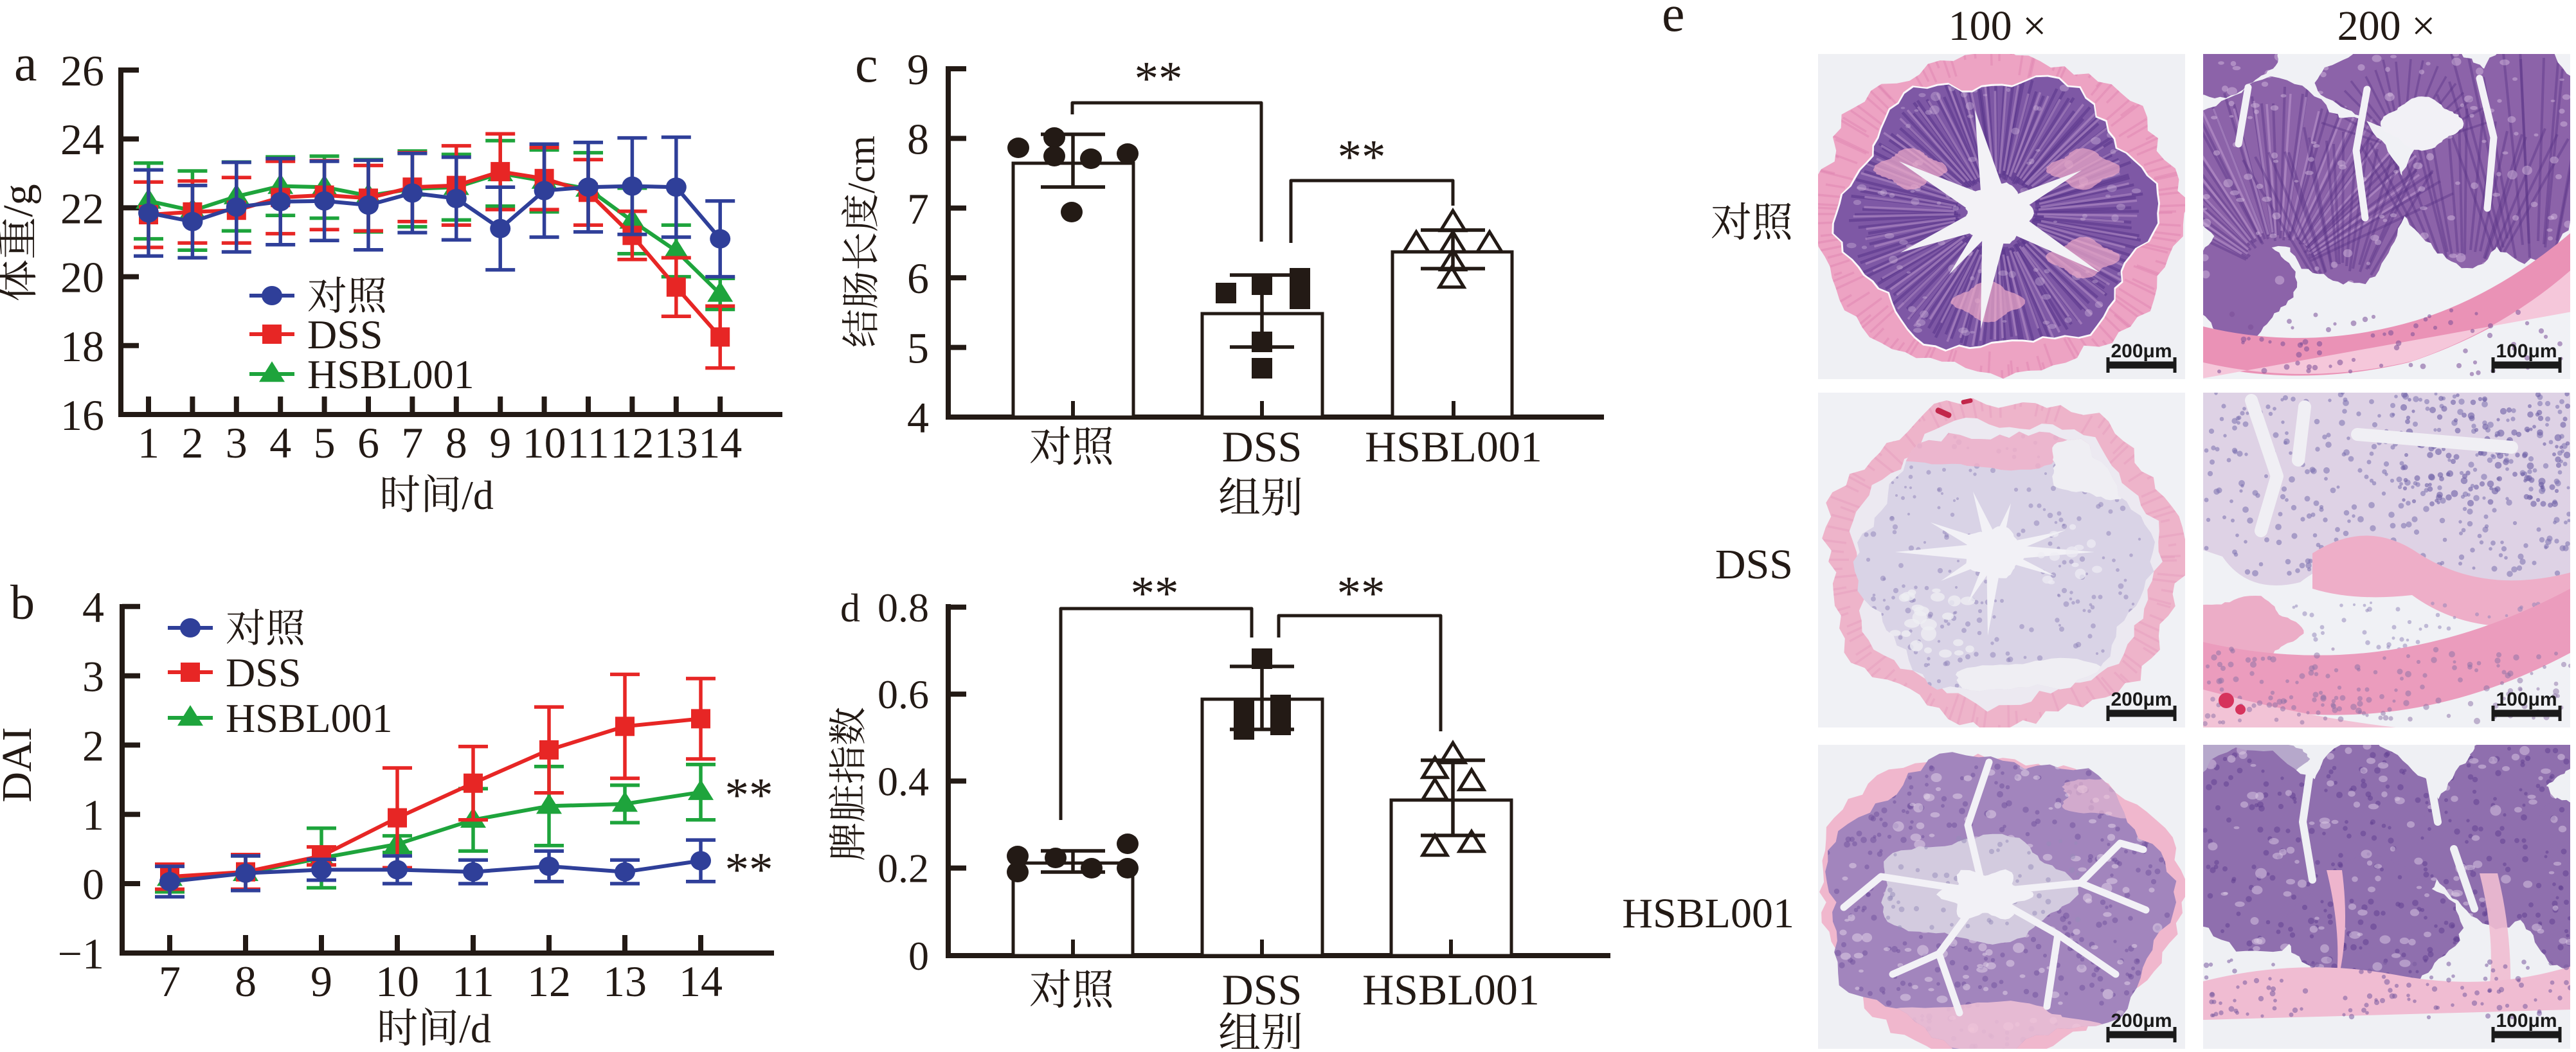 This screenshot has width=2576, height=1052. Describe the element at coordinates (82, 347) in the screenshot. I see `svg-text: 18` at that location.